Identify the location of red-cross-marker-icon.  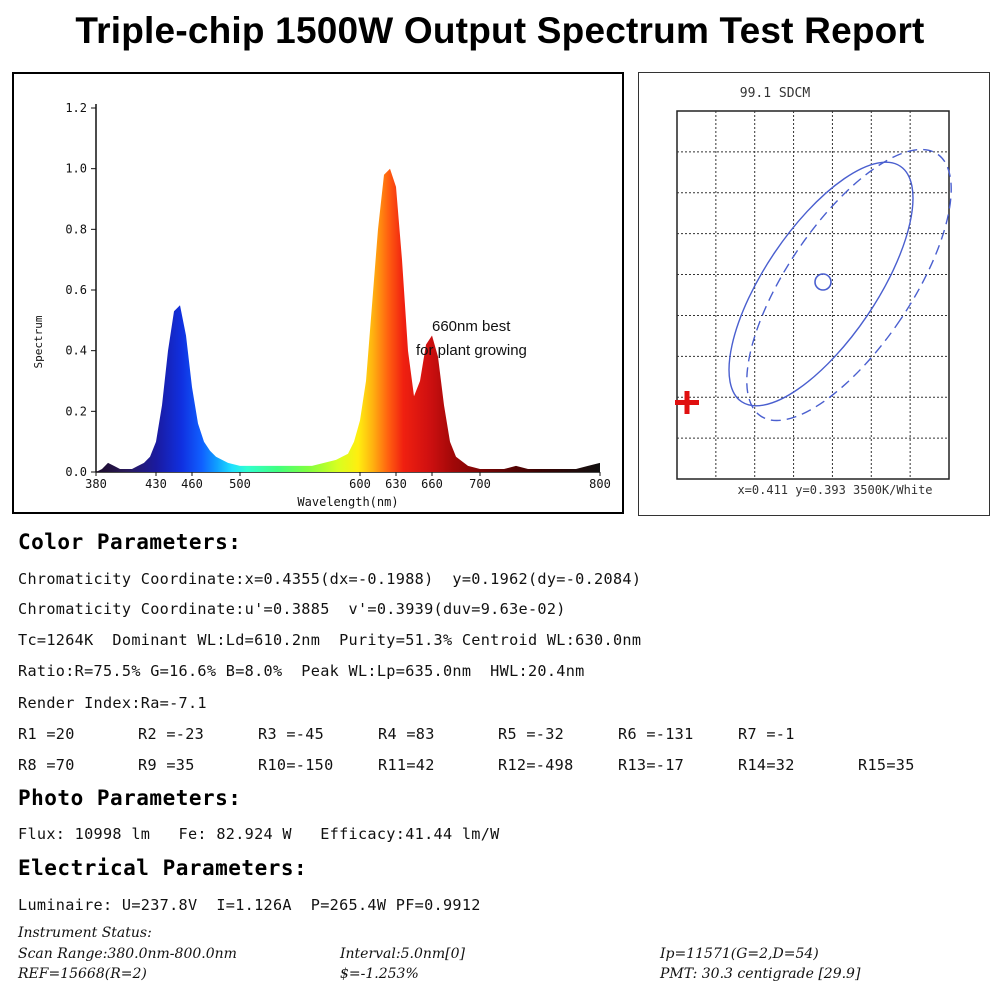
(687, 402).